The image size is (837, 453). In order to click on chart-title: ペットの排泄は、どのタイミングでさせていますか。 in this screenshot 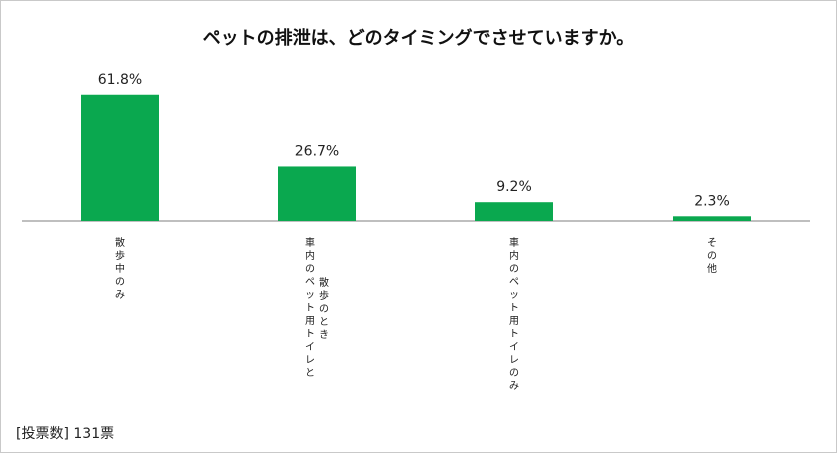, I will do `click(418, 38)`.